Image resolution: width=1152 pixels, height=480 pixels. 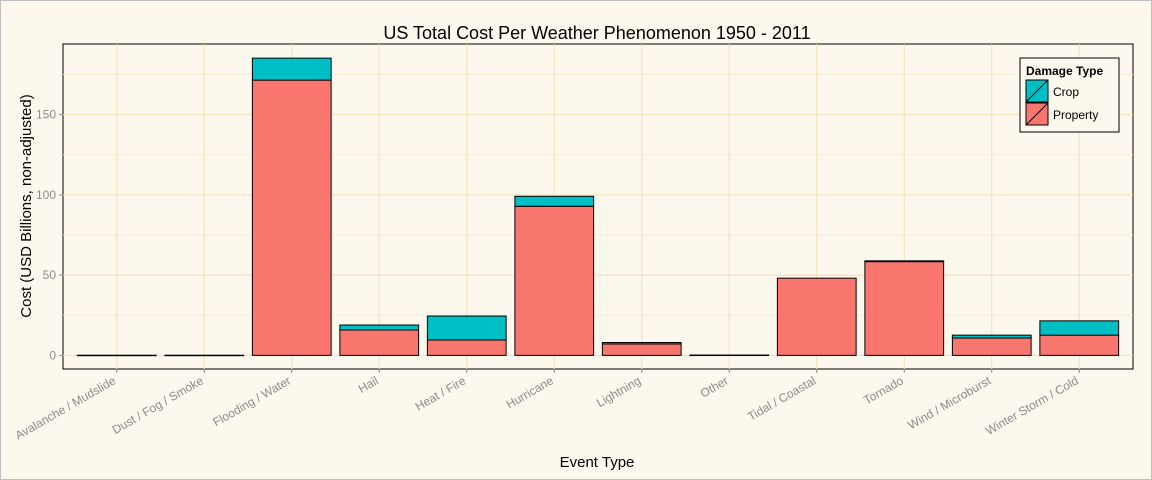 What do you see at coordinates (781, 398) in the screenshot?
I see `x-tick-label: Tidal / Coastal` at bounding box center [781, 398].